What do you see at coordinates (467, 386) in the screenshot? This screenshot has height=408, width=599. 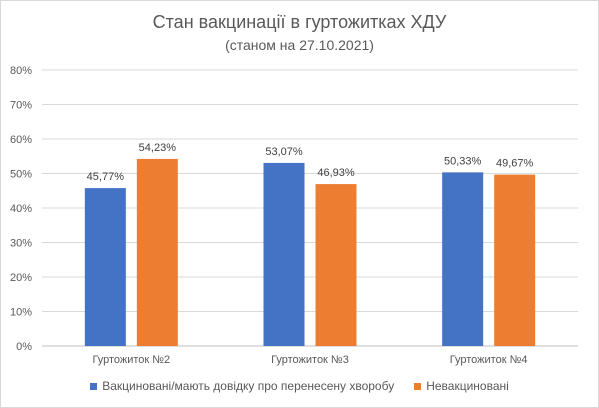 I see `legend-label-unvaccinated: Невакциновані` at bounding box center [467, 386].